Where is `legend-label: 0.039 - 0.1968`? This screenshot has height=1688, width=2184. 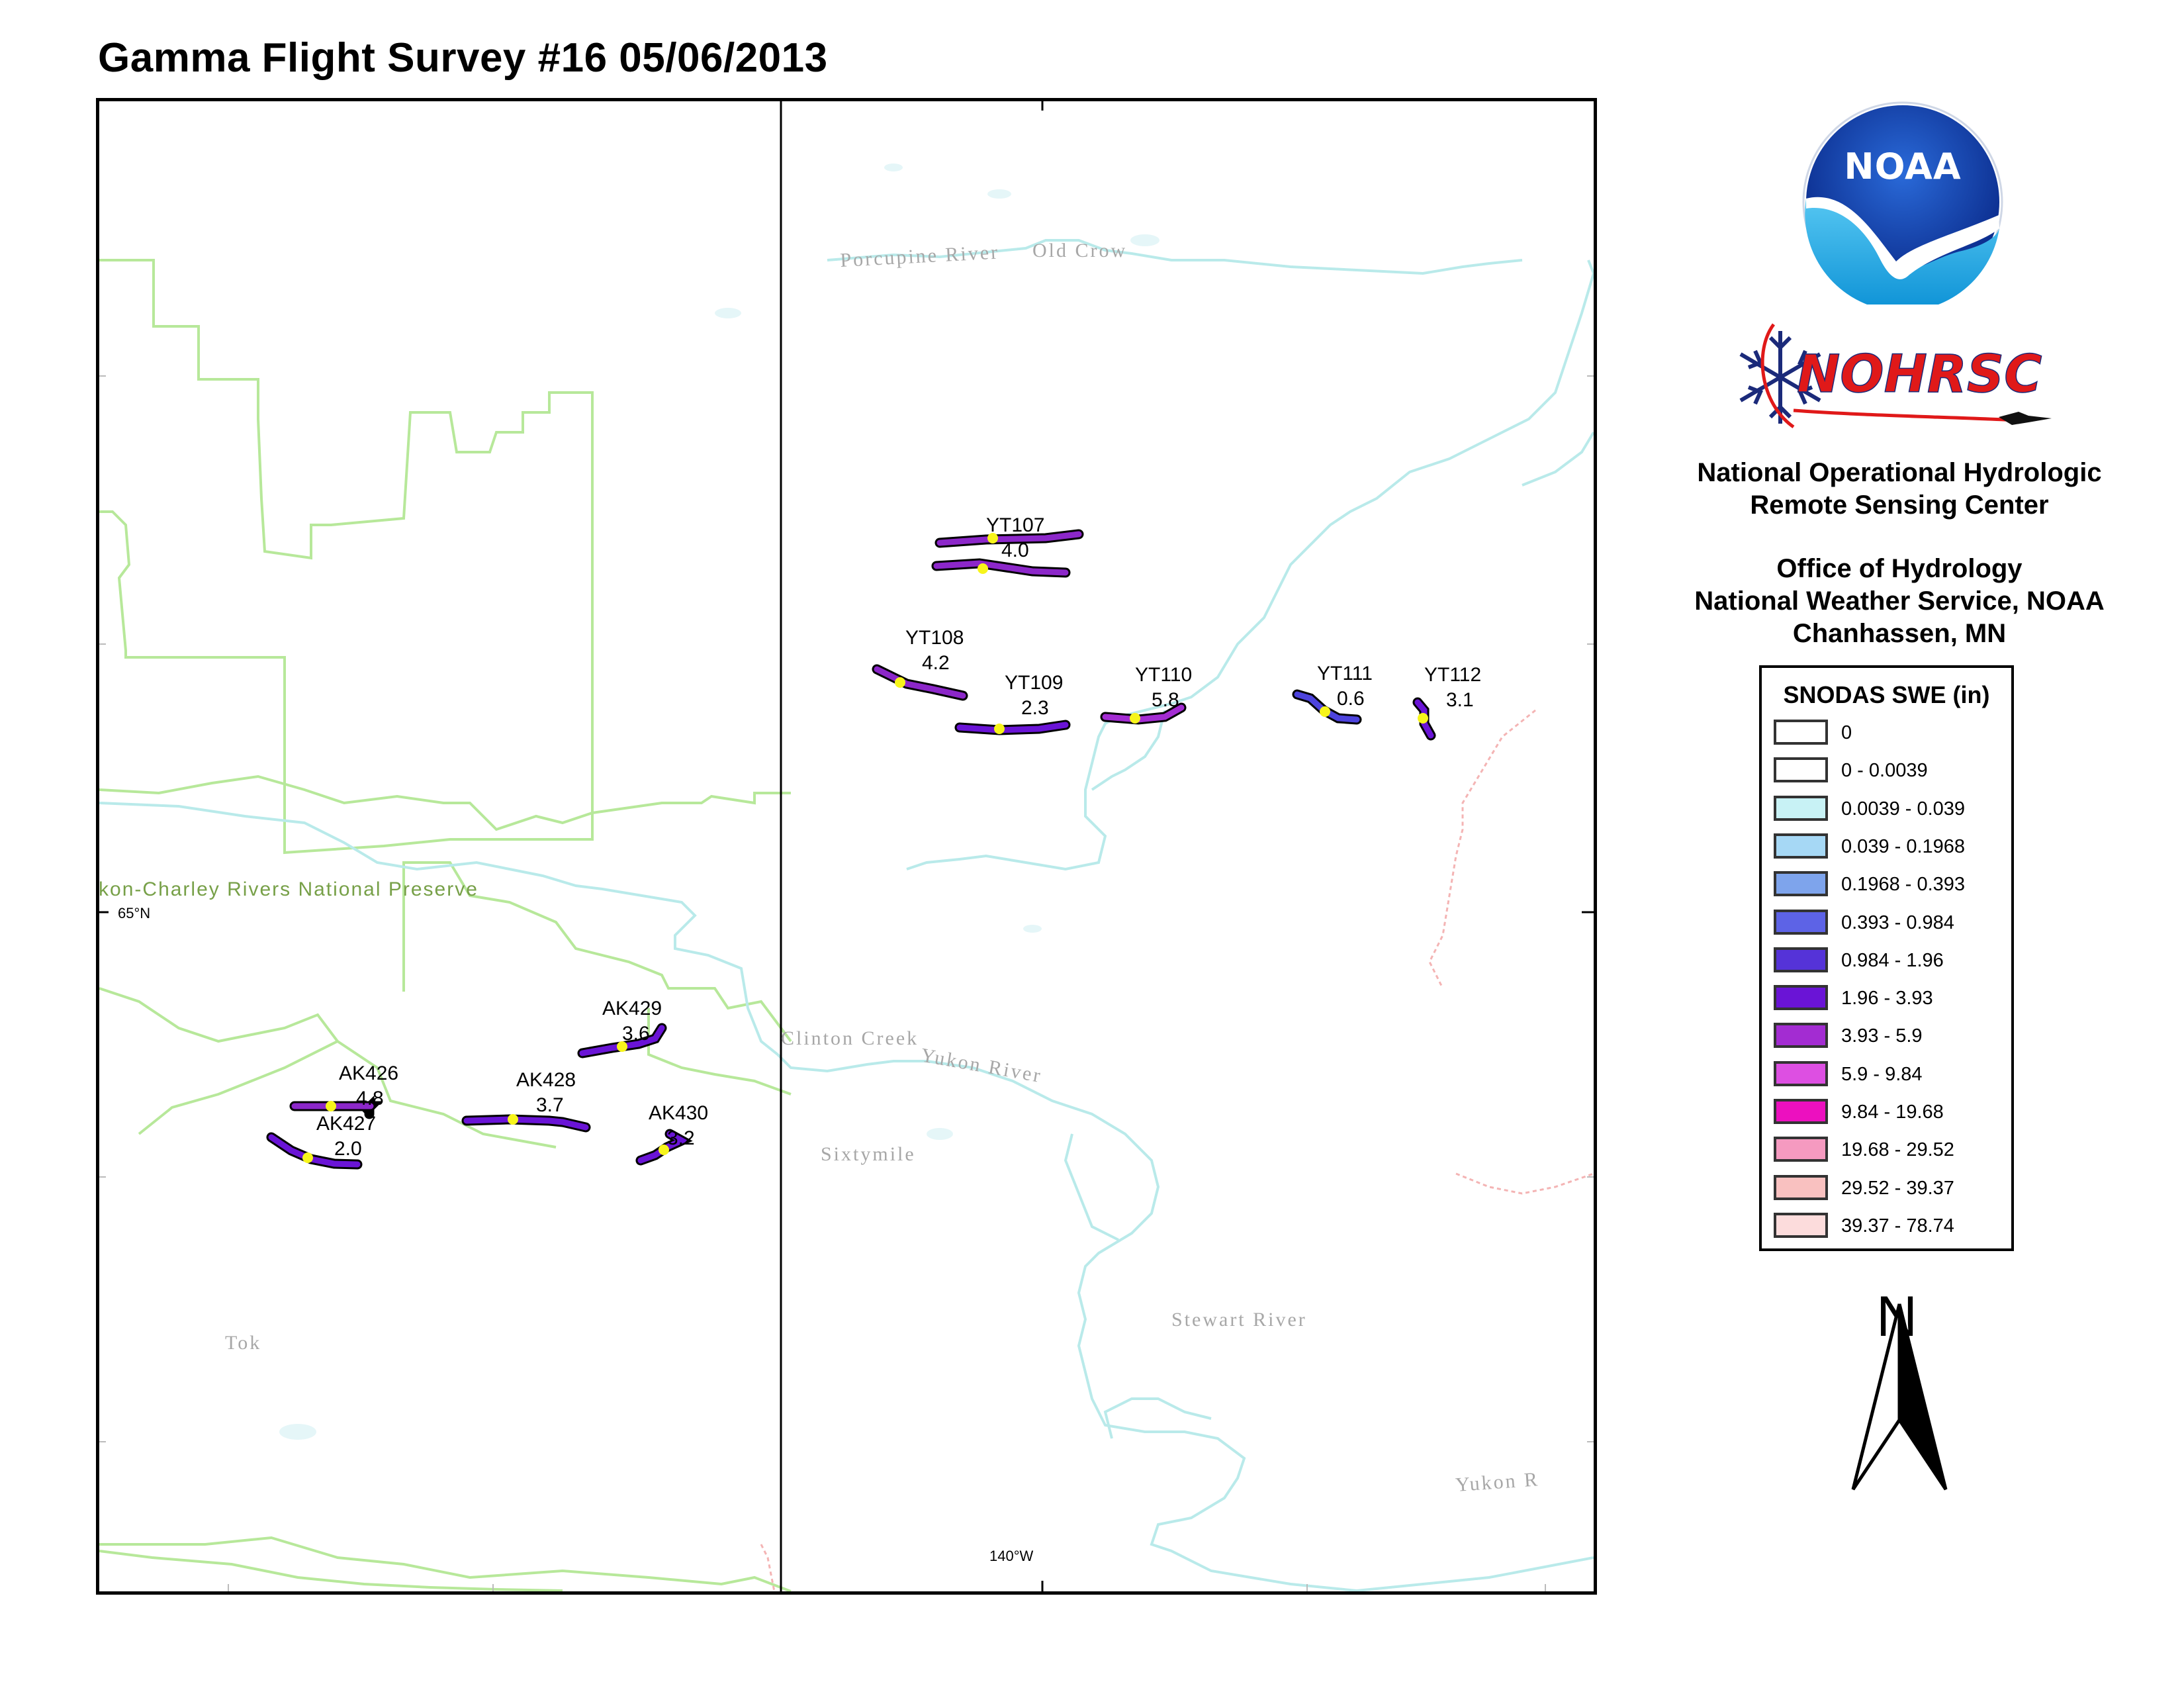
legend-label: 0.039 - 0.1968 is located at coordinates (1903, 846).